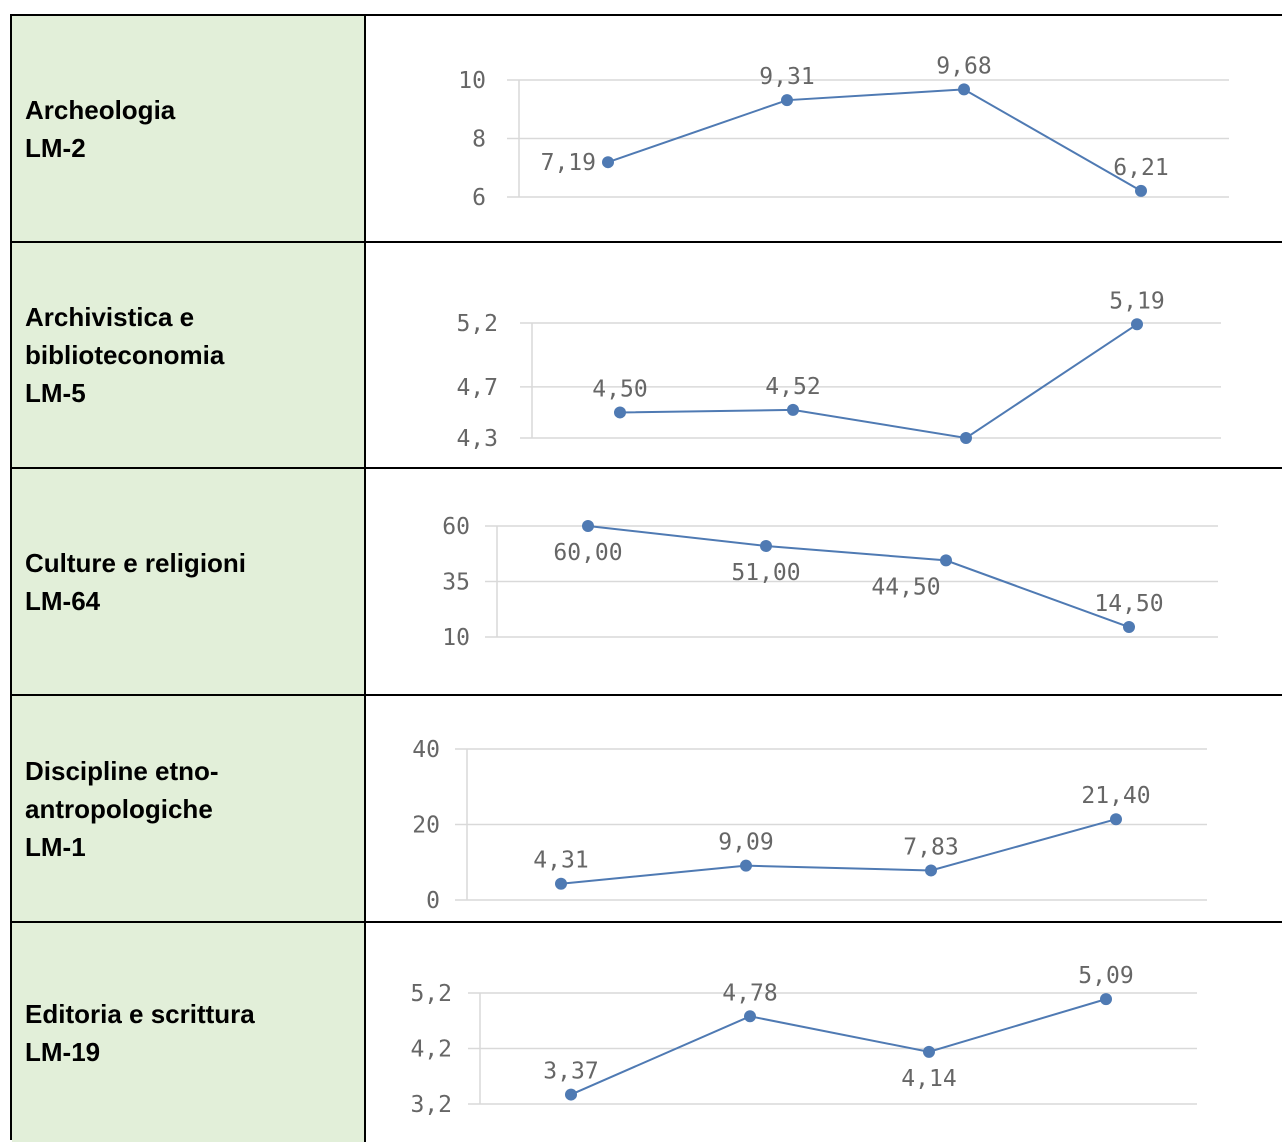 Image resolution: width=1282 pixels, height=1142 pixels. I want to click on data-label: 44,50, so click(905, 587).